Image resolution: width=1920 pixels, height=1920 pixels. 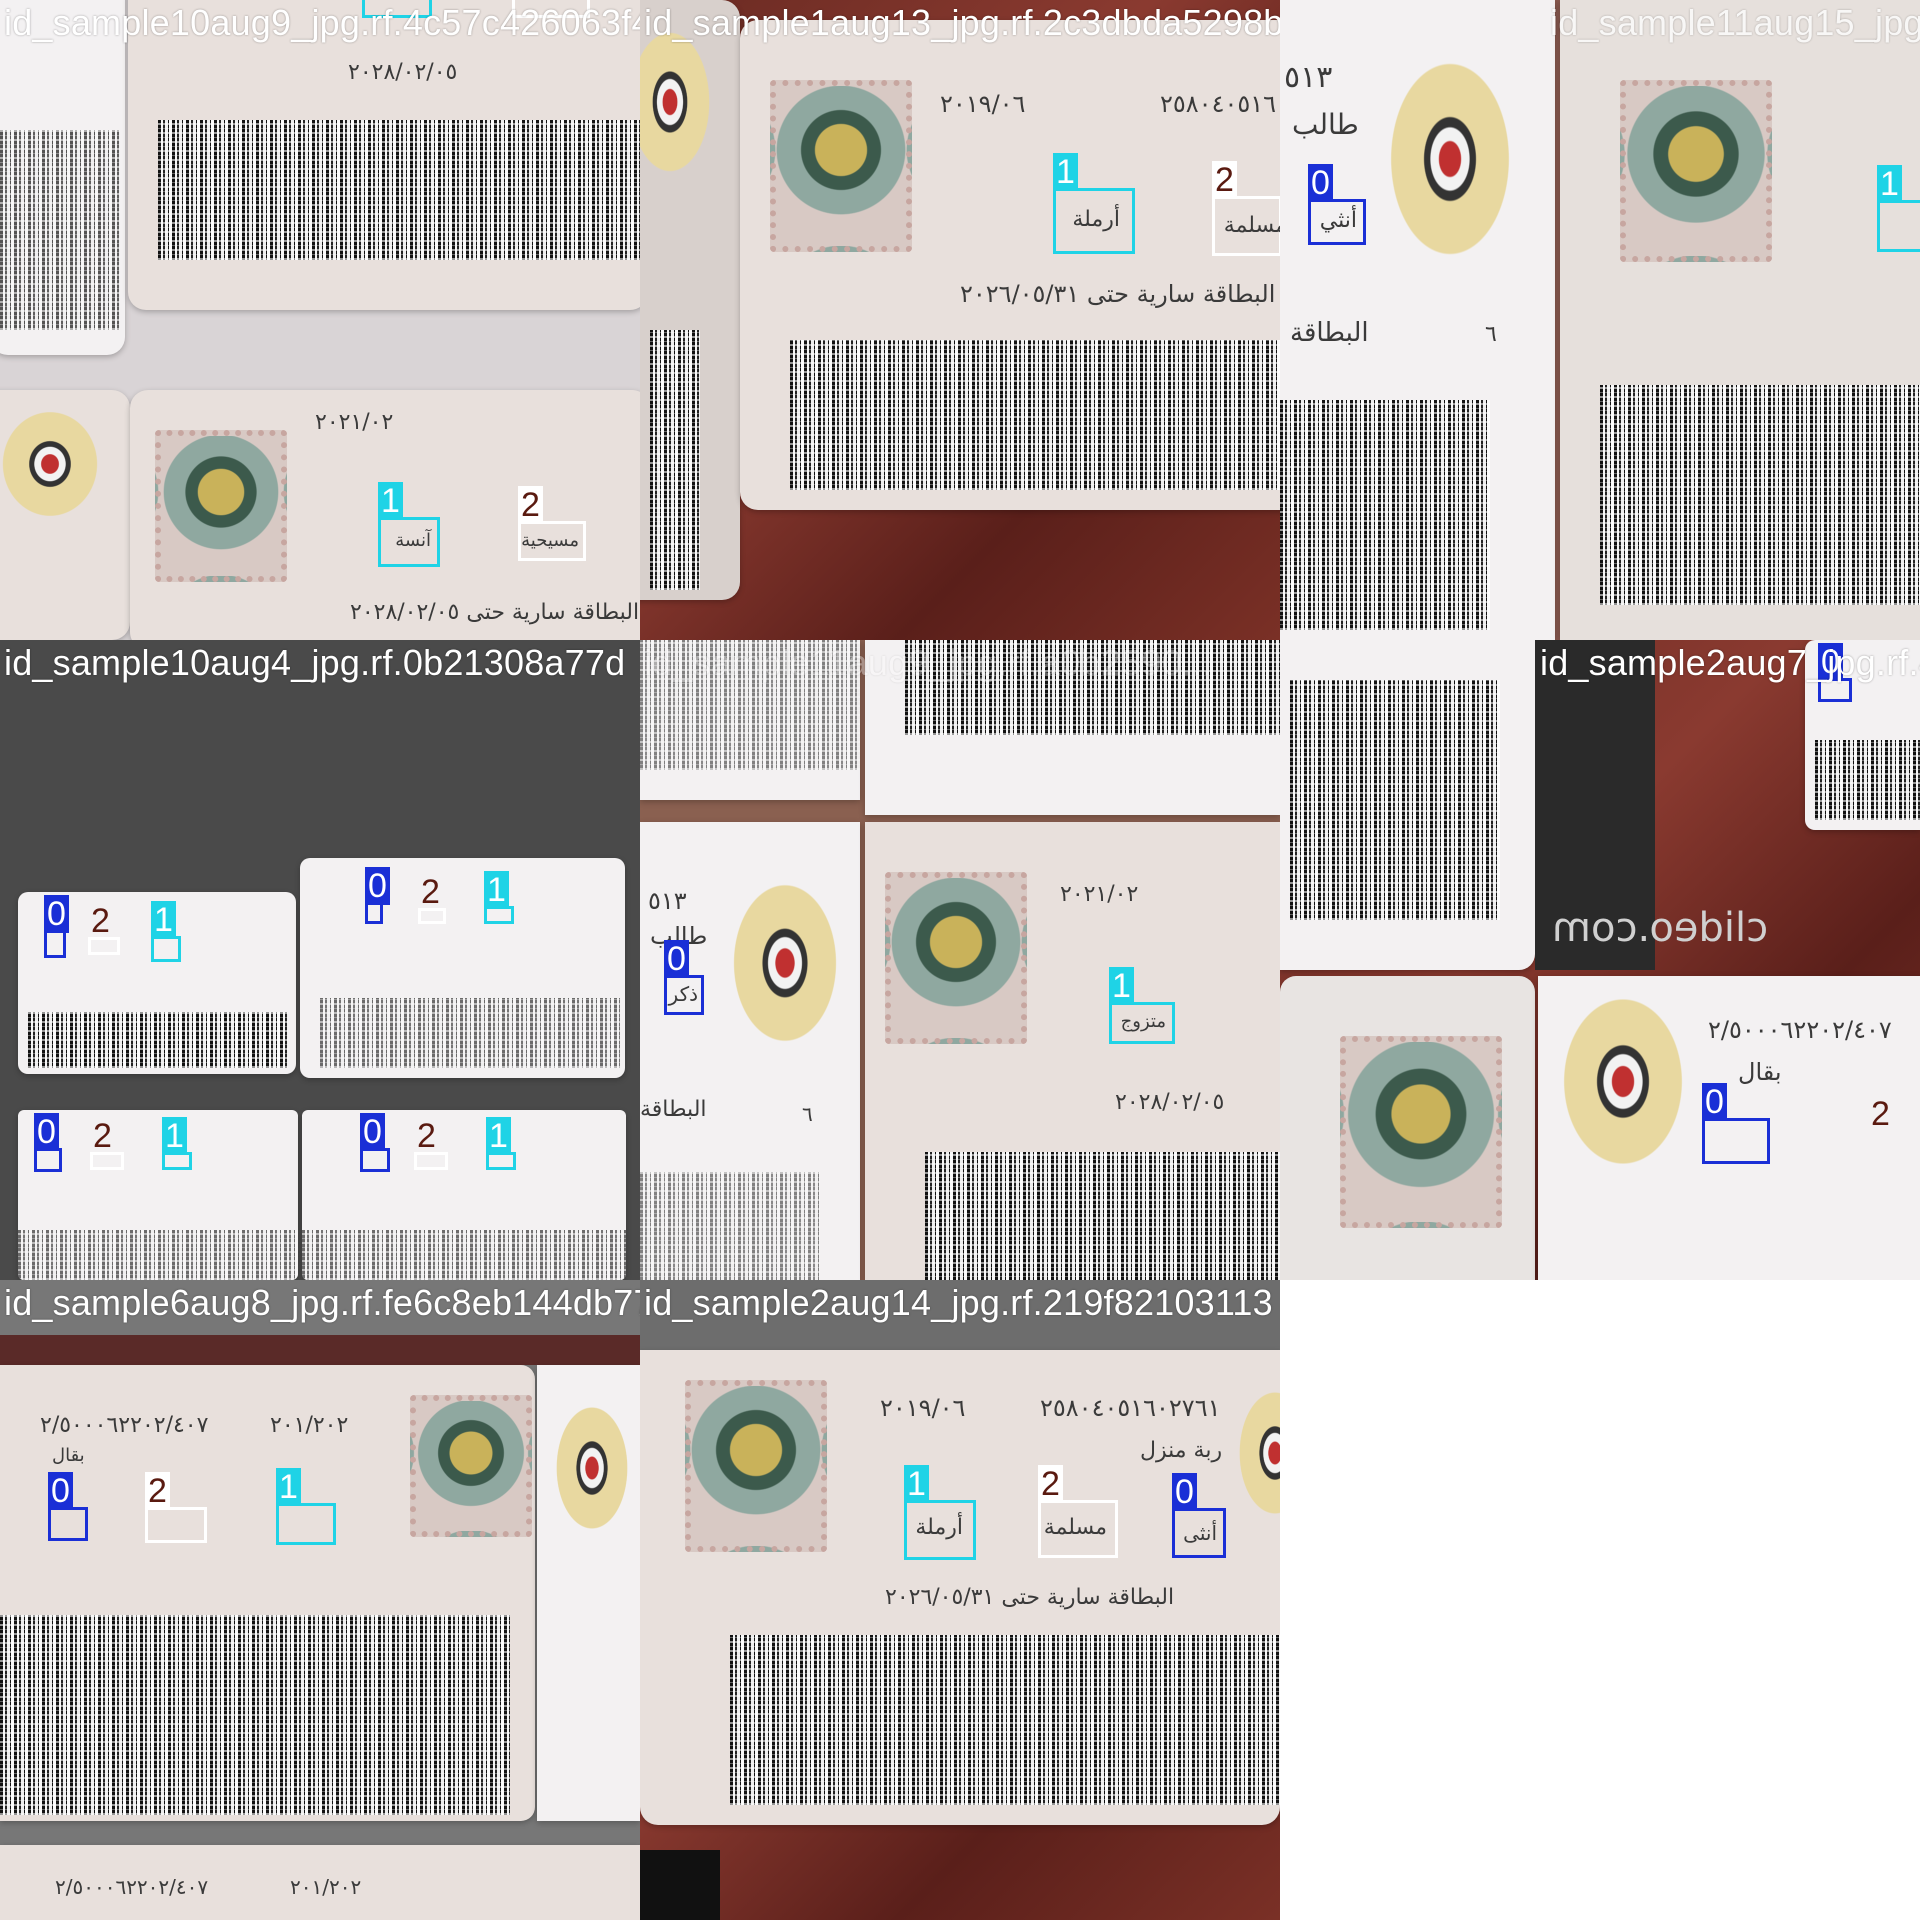 What do you see at coordinates (1862, 735) in the screenshot?
I see `id-card-back: 0` at bounding box center [1862, 735].